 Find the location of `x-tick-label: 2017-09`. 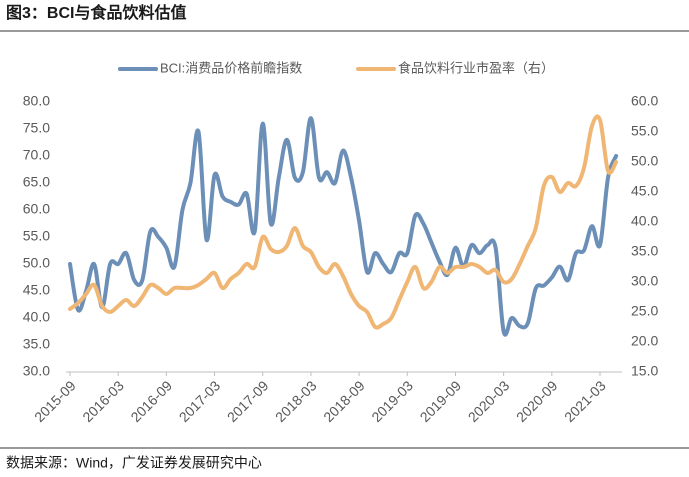

x-tick-label: 2017-09 is located at coordinates (248, 401).